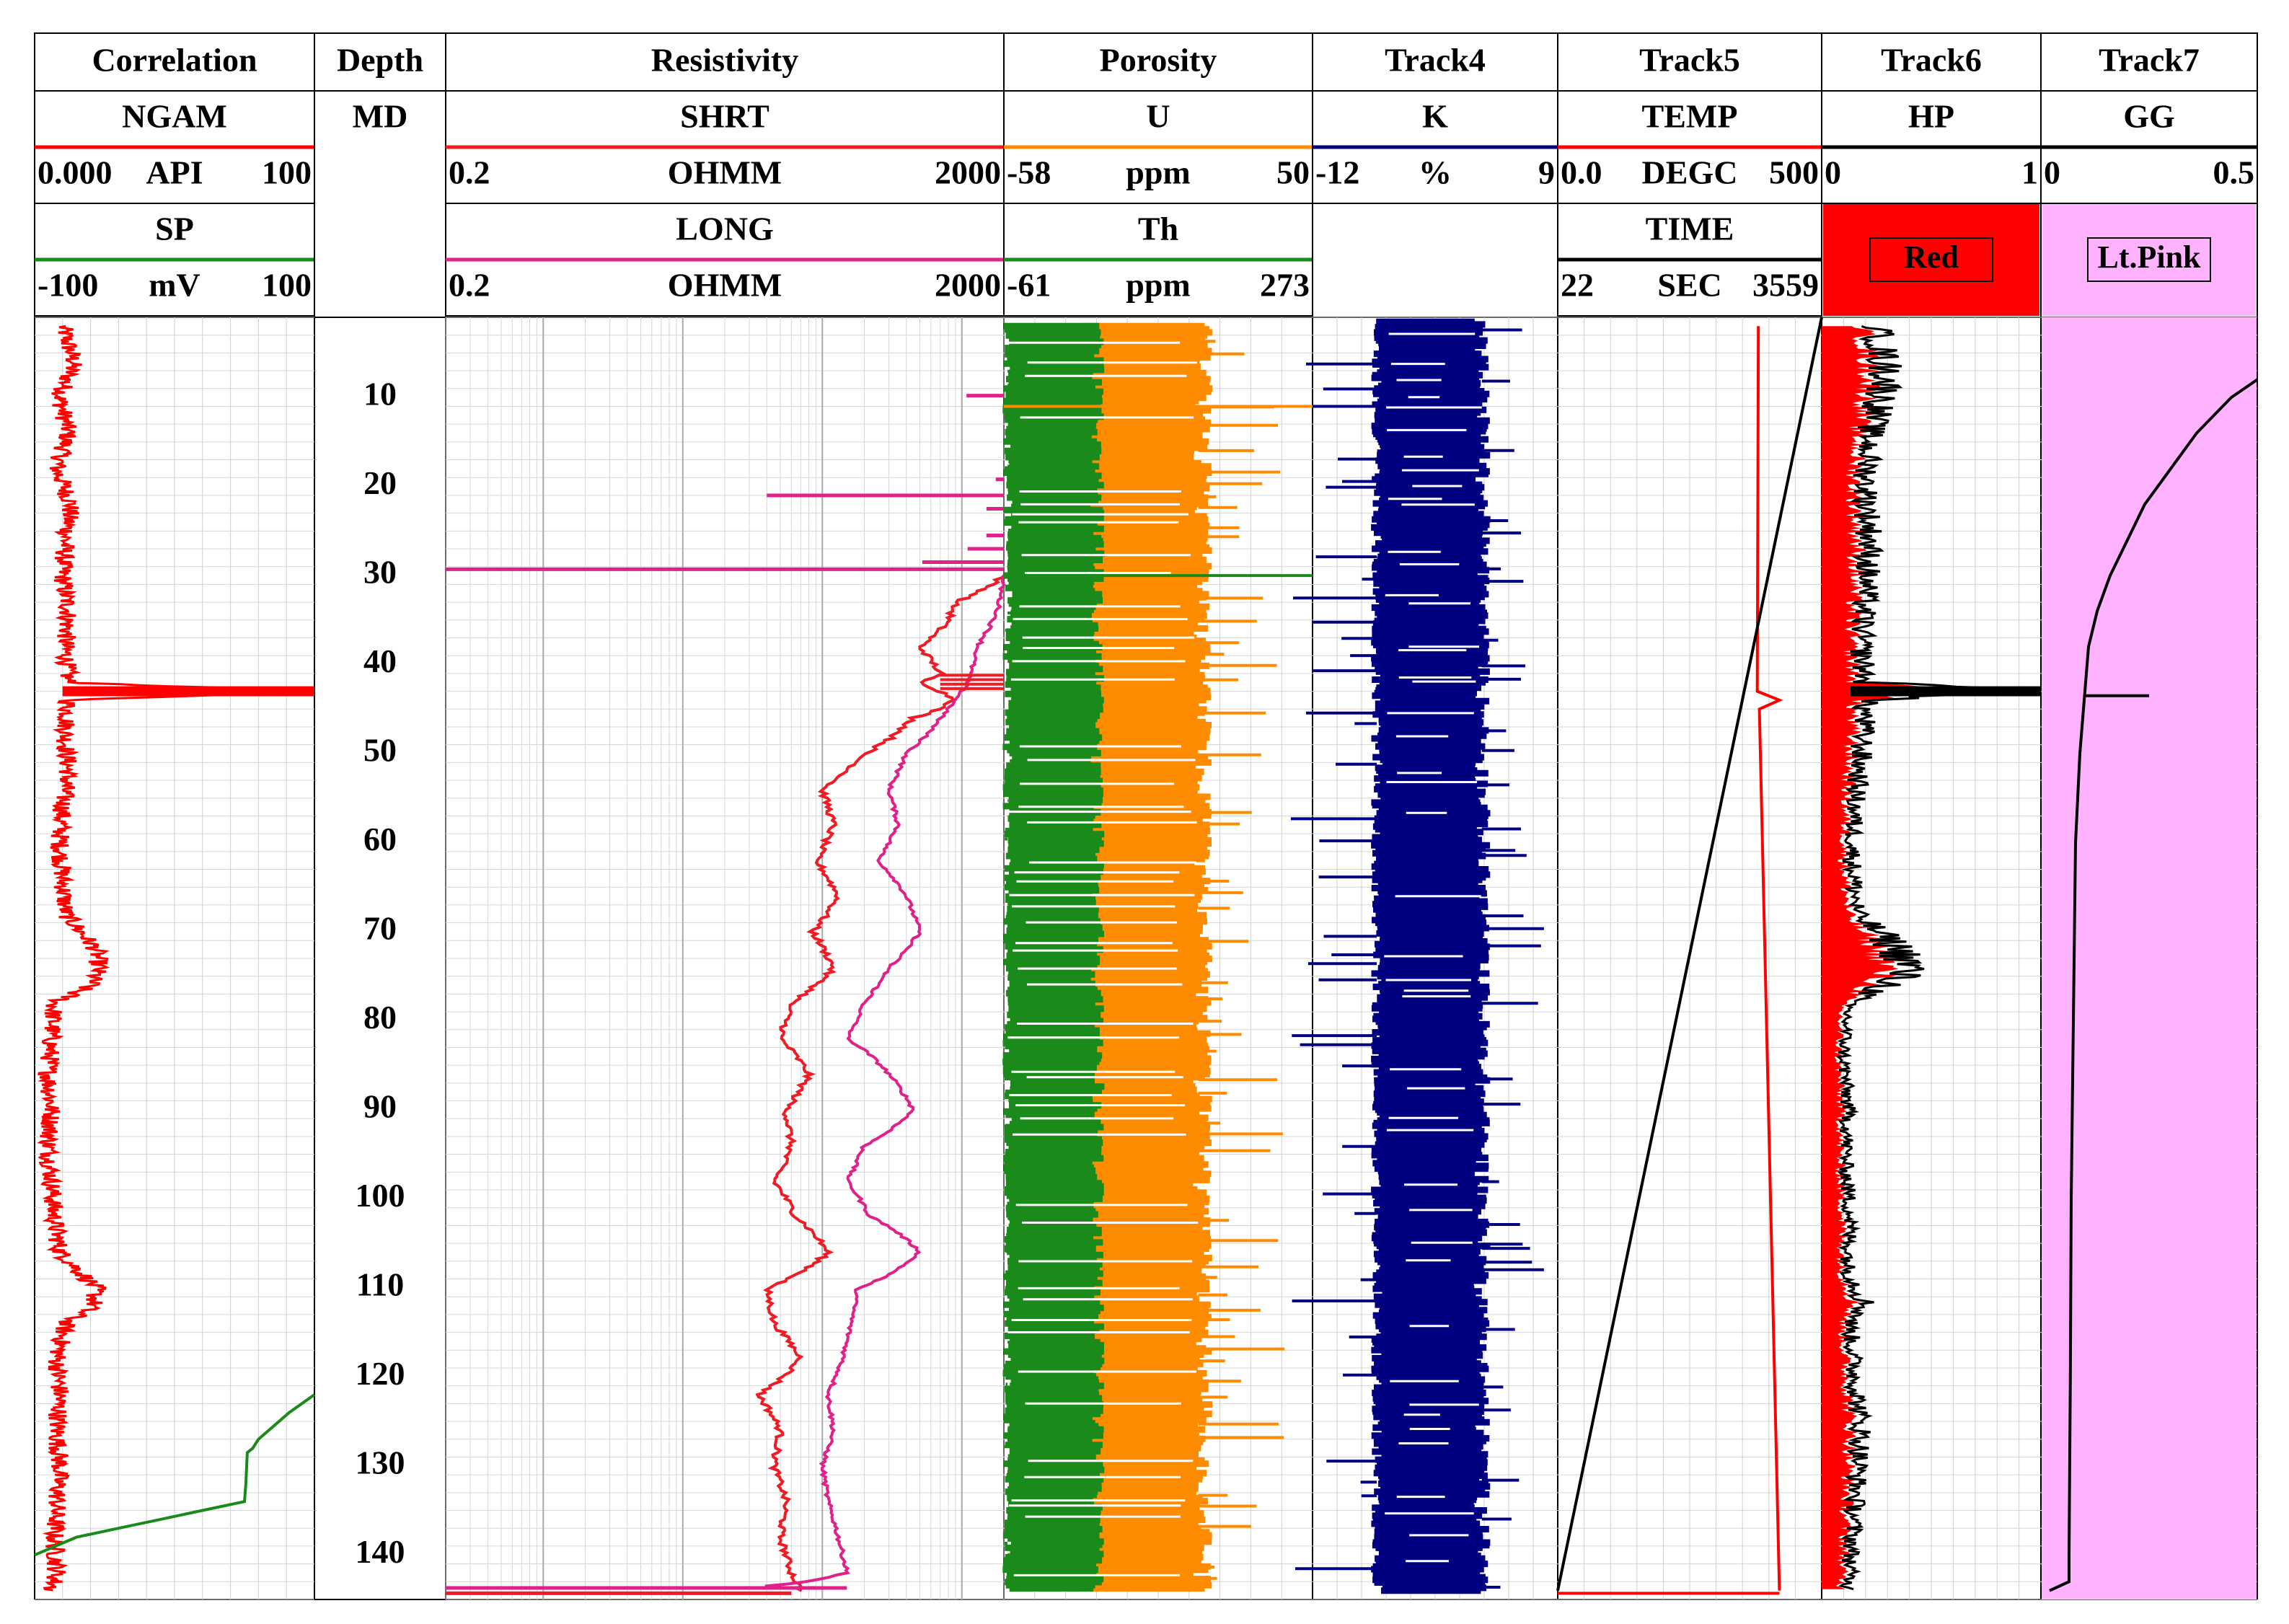 The image size is (2289, 1624). What do you see at coordinates (1689, 61) in the screenshot?
I see `track-title: Track5` at bounding box center [1689, 61].